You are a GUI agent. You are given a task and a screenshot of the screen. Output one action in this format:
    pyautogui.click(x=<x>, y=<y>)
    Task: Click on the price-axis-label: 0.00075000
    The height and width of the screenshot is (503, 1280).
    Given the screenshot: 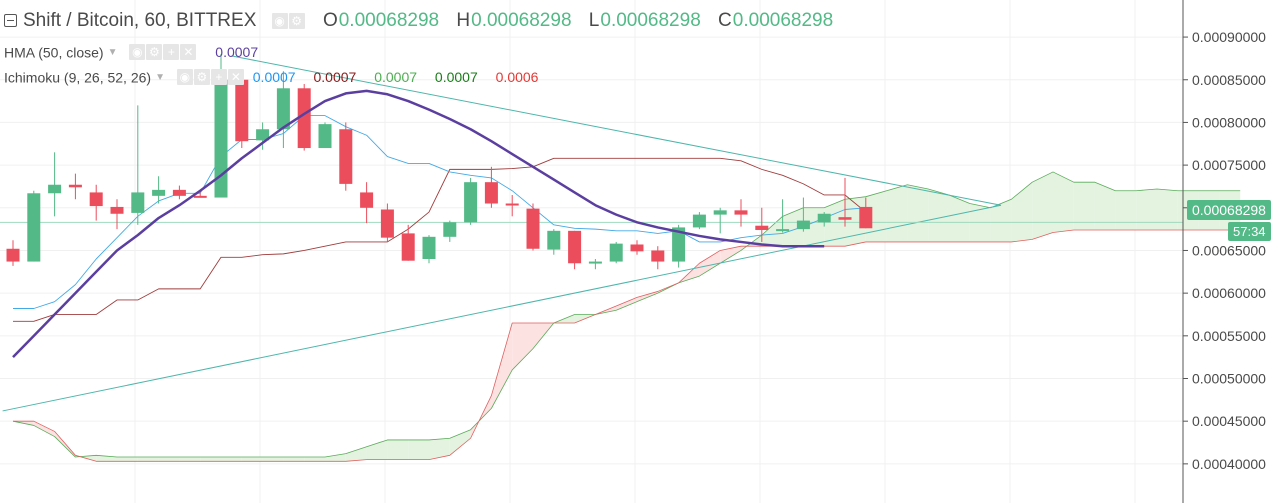 What is the action you would take?
    pyautogui.click(x=1229, y=165)
    